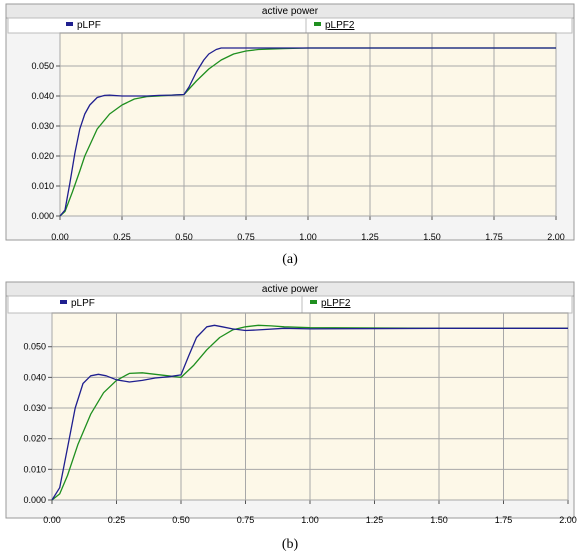  Describe the element at coordinates (290, 259) in the screenshot. I see `figure-caption: (a)` at that location.